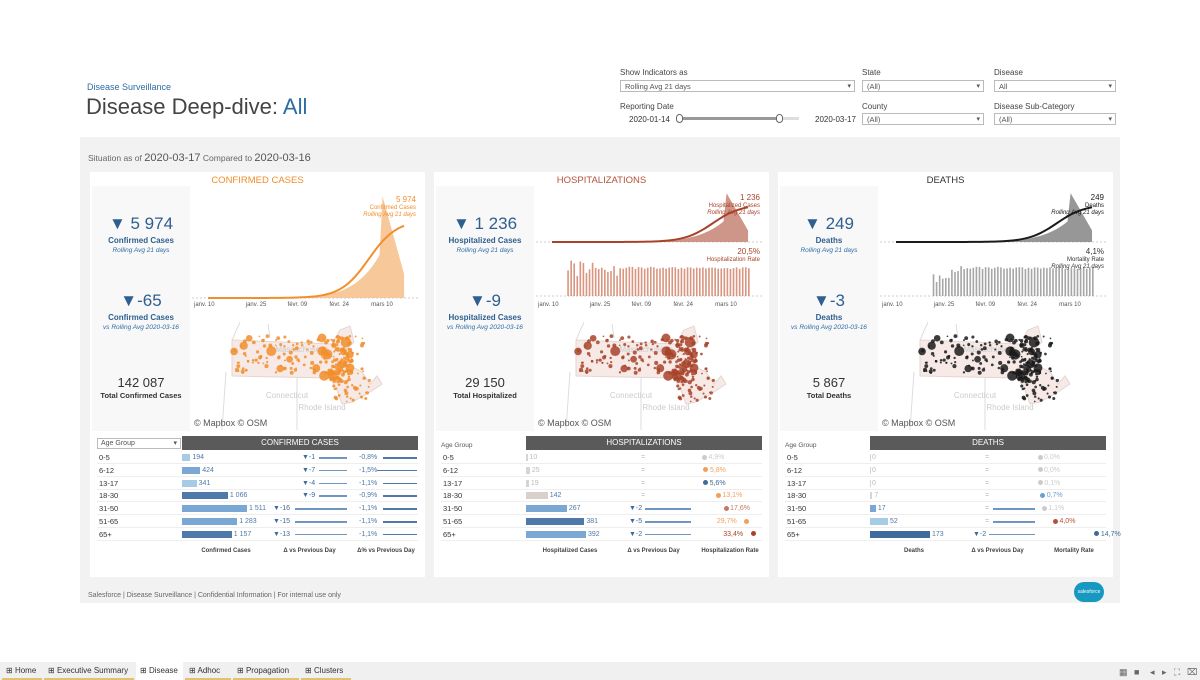 The image size is (1200, 680). I want to click on disease-dropdown: All ▾, so click(1055, 86).